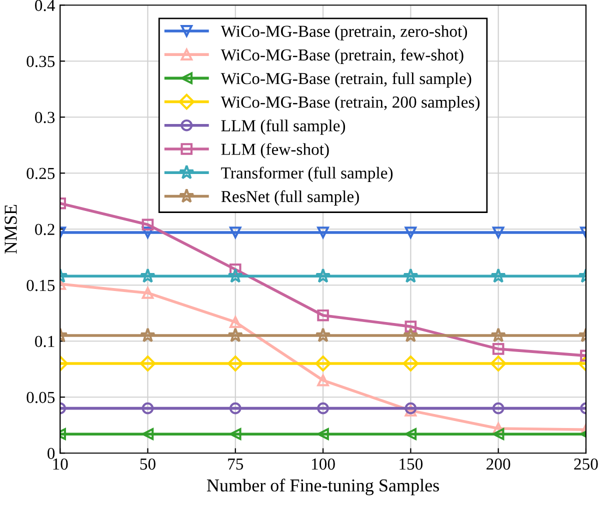 This screenshot has width=601, height=512. What do you see at coordinates (275, 150) in the screenshot?
I see `legend-label: LLM (few-shot)` at bounding box center [275, 150].